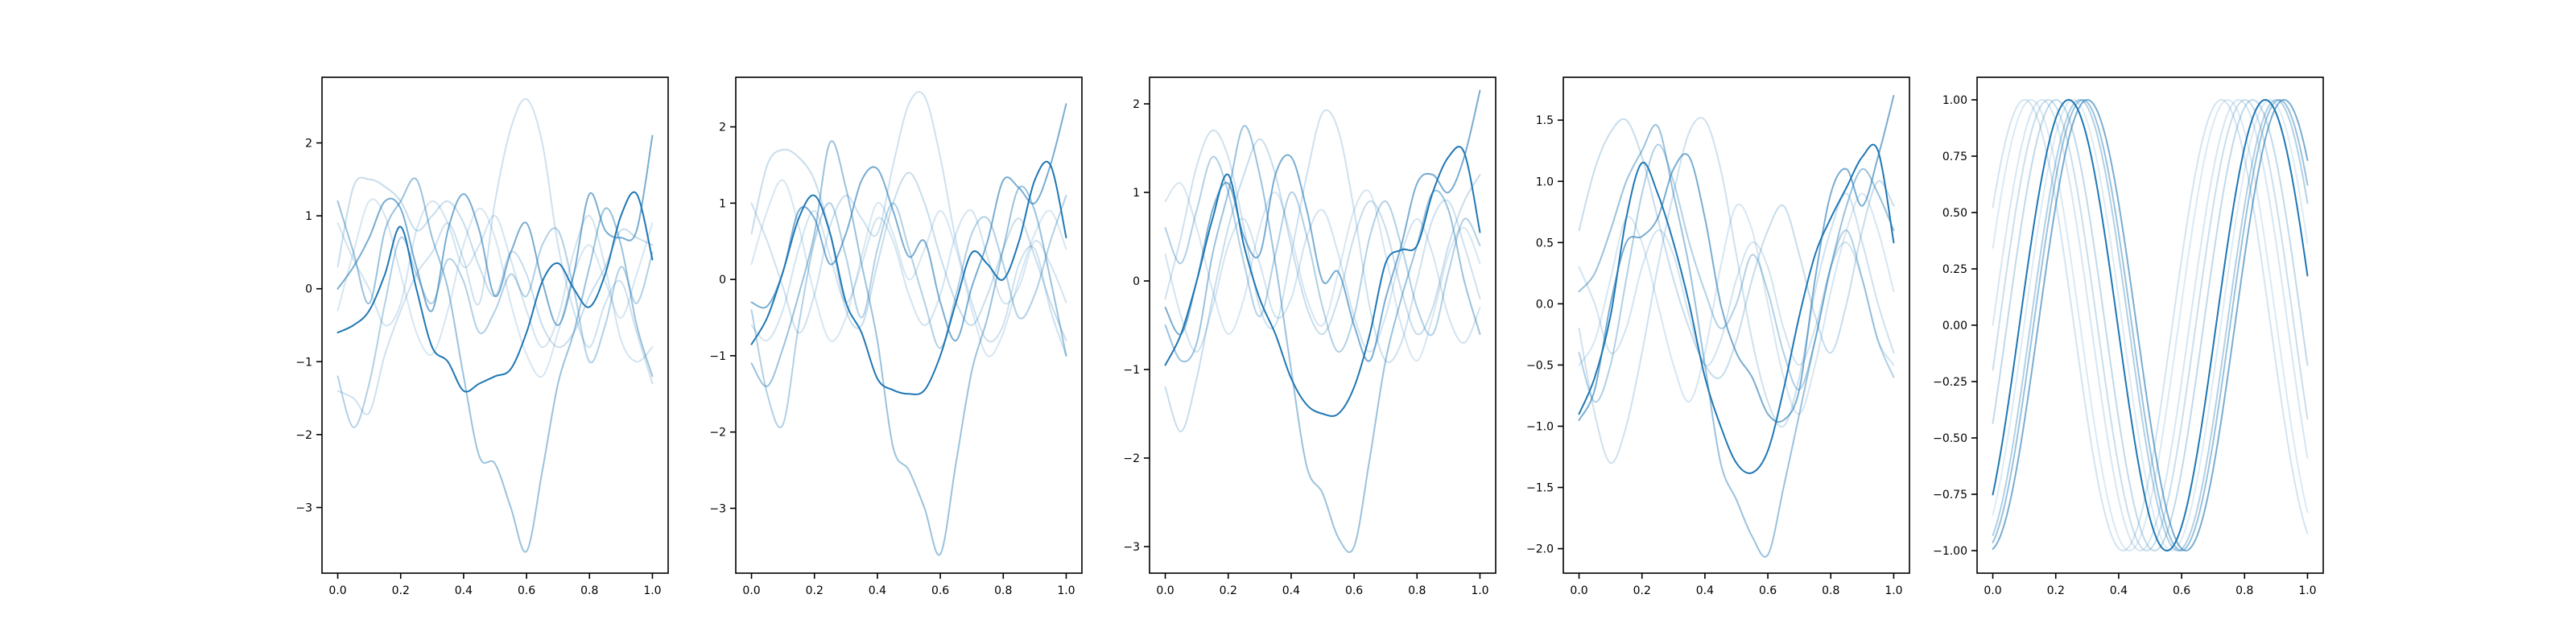 Image resolution: width=2576 pixels, height=644 pixels. What do you see at coordinates (308, 216) in the screenshot?
I see `y-tick-label: 1` at bounding box center [308, 216].